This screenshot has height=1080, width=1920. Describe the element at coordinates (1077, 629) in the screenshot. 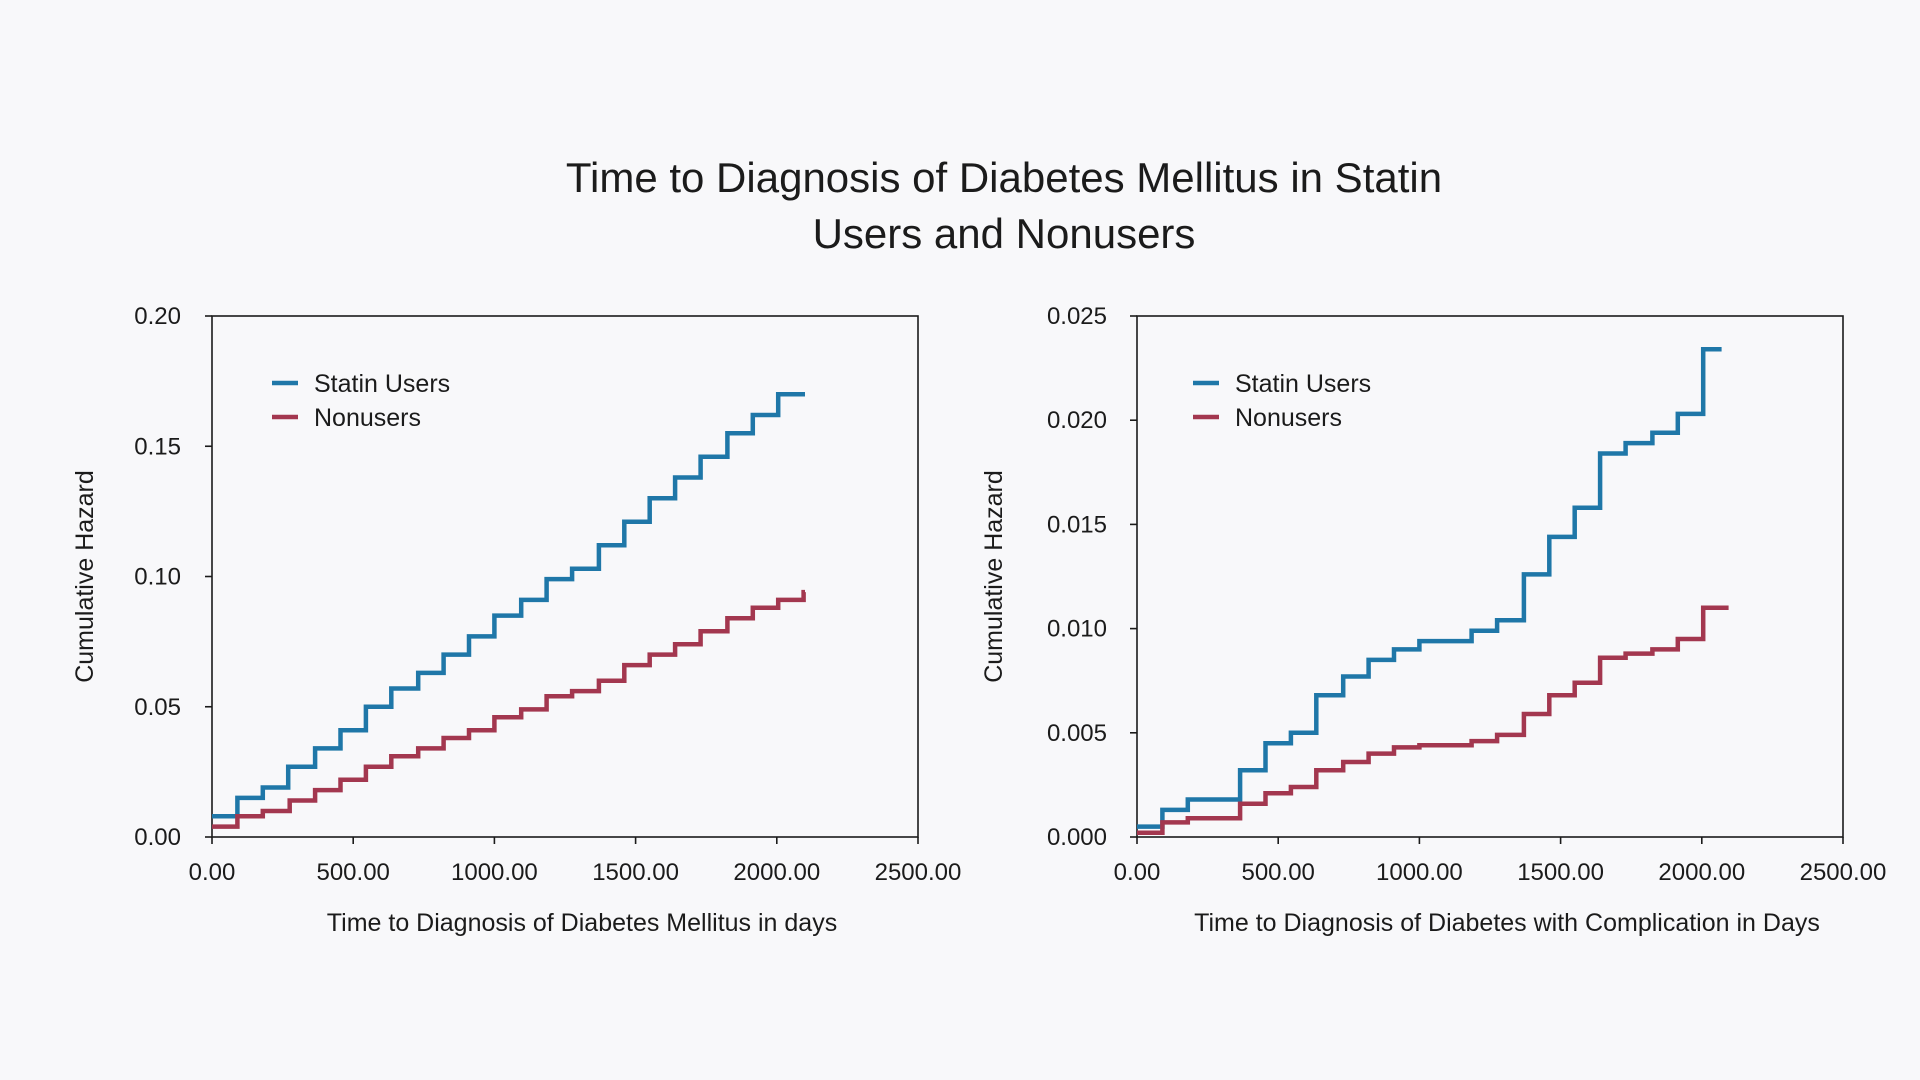

I see `y-tick-label: 0.010` at that location.